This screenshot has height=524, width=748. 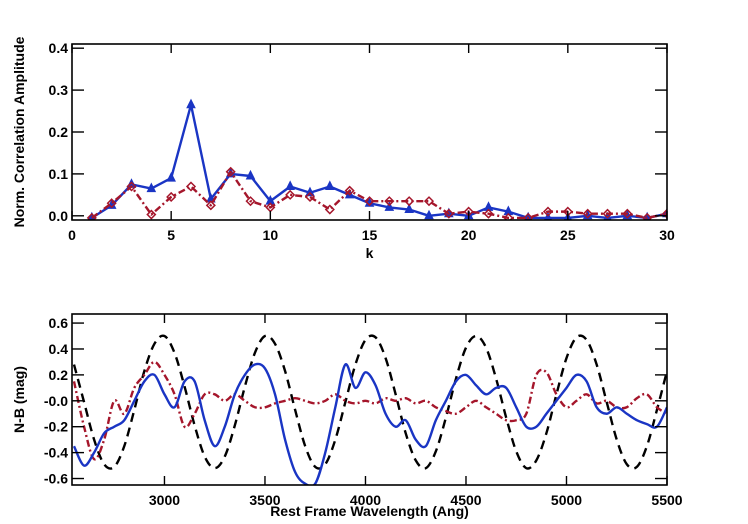 I want to click on x-tick-label: 30, so click(x=667, y=235).